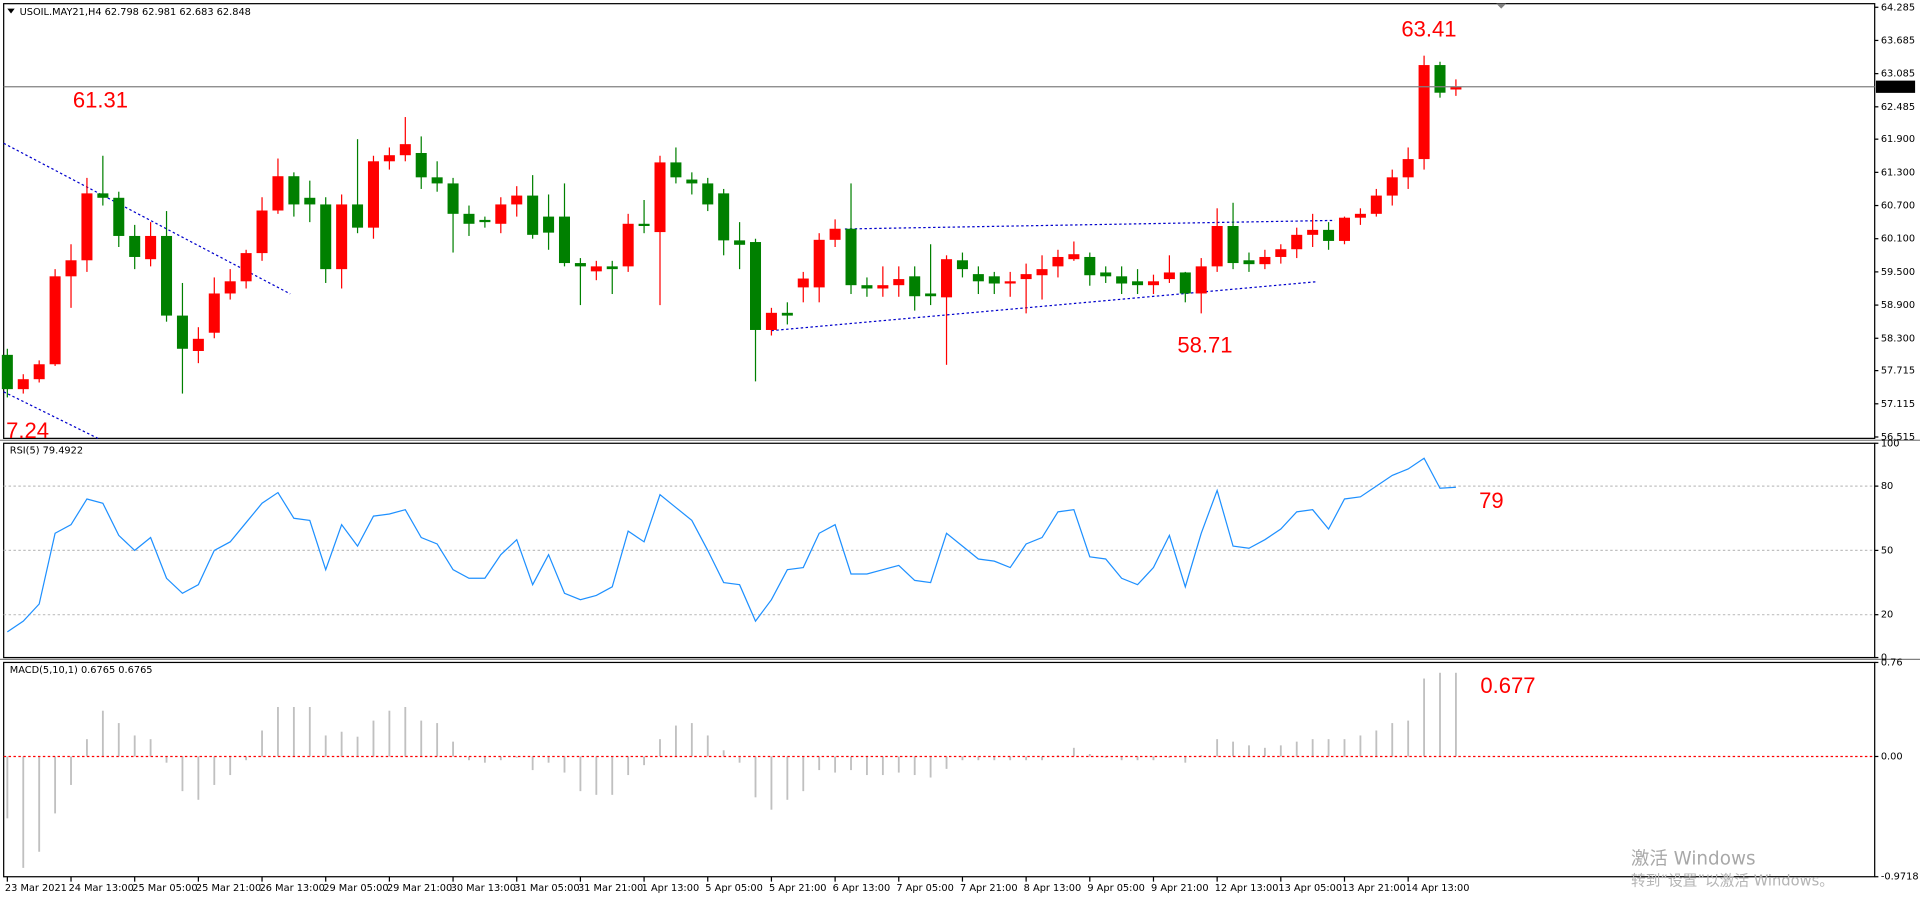  What do you see at coordinates (27, 430) in the screenshot?
I see `annotation: 7.24` at bounding box center [27, 430].